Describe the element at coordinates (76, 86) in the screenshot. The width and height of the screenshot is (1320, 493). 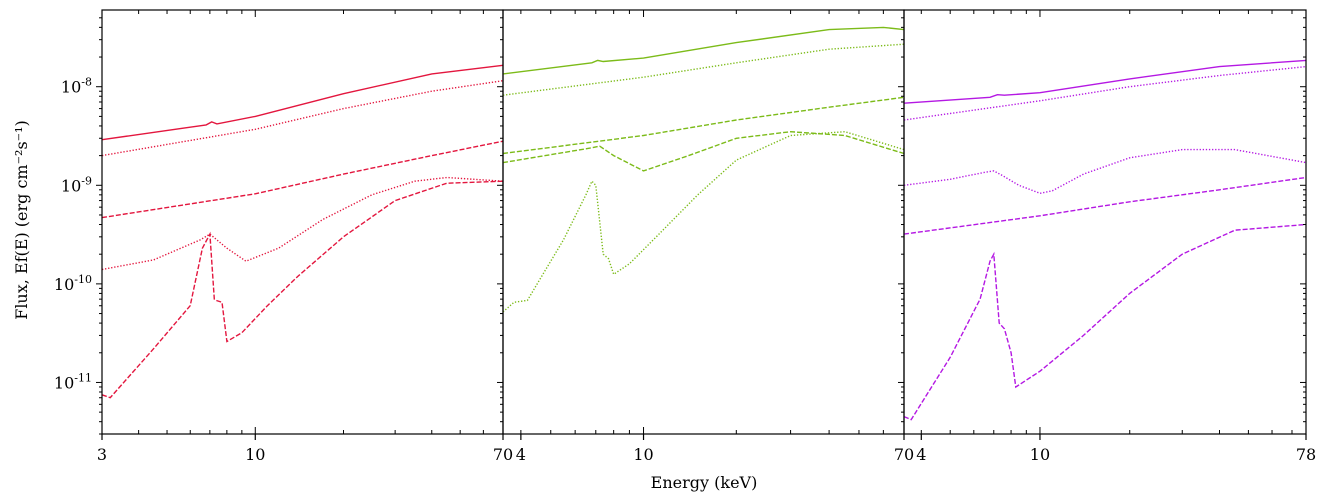
I see `y-tick-label: 10⁻⁸` at that location.